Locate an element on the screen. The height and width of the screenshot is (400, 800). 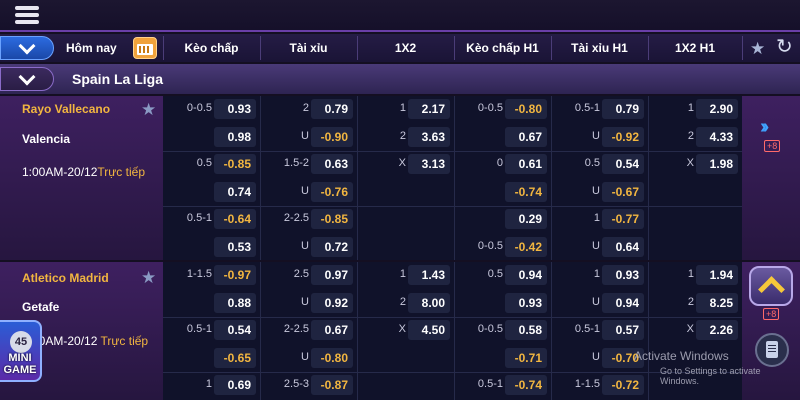
odds-cell-handicap-h1: 0.93 is located at coordinates (502, 303).